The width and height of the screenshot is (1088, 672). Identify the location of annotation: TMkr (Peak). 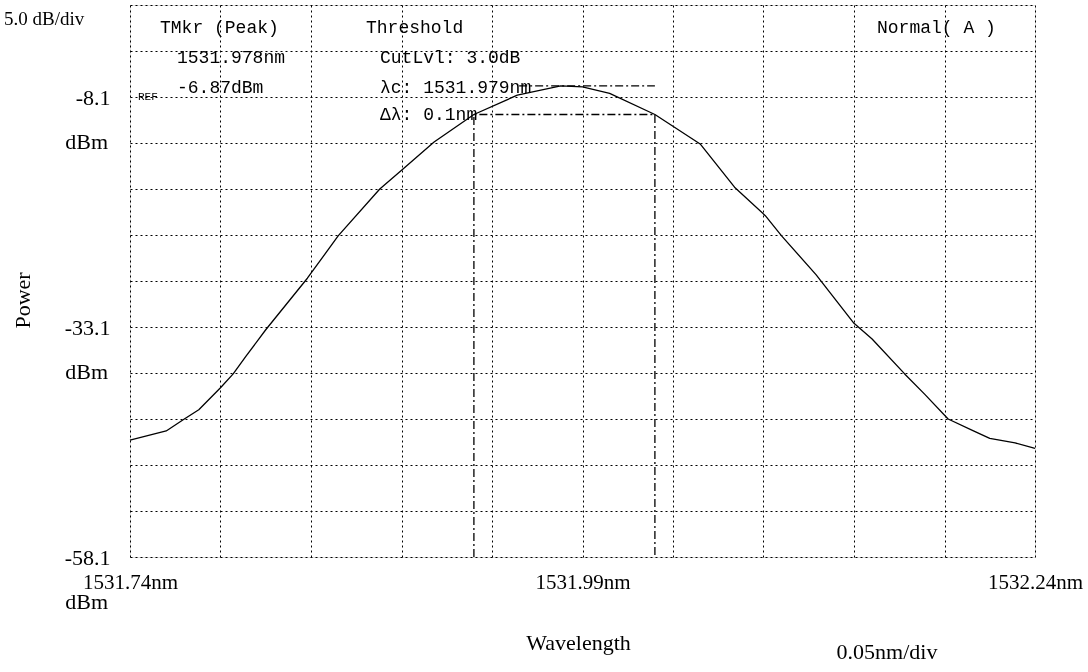
(219, 28).